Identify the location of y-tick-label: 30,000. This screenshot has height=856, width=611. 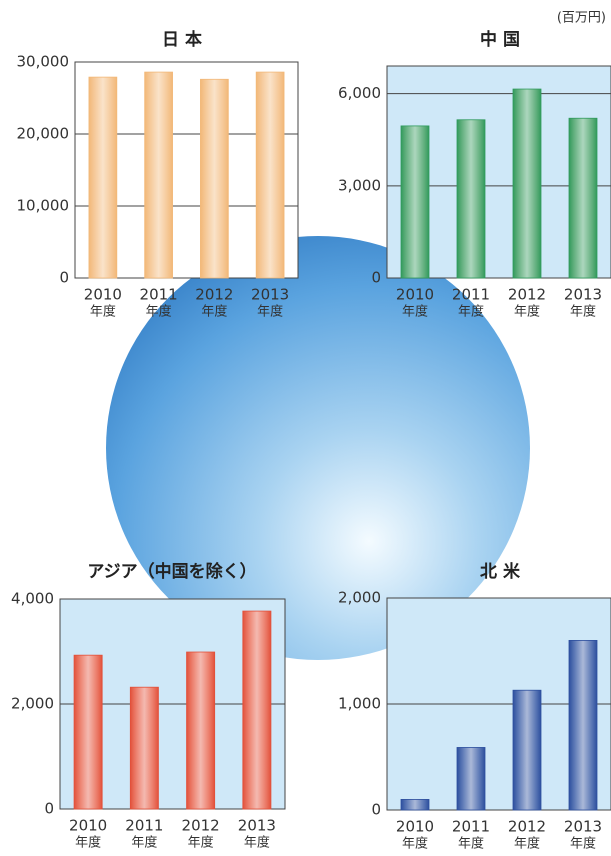
(43, 62).